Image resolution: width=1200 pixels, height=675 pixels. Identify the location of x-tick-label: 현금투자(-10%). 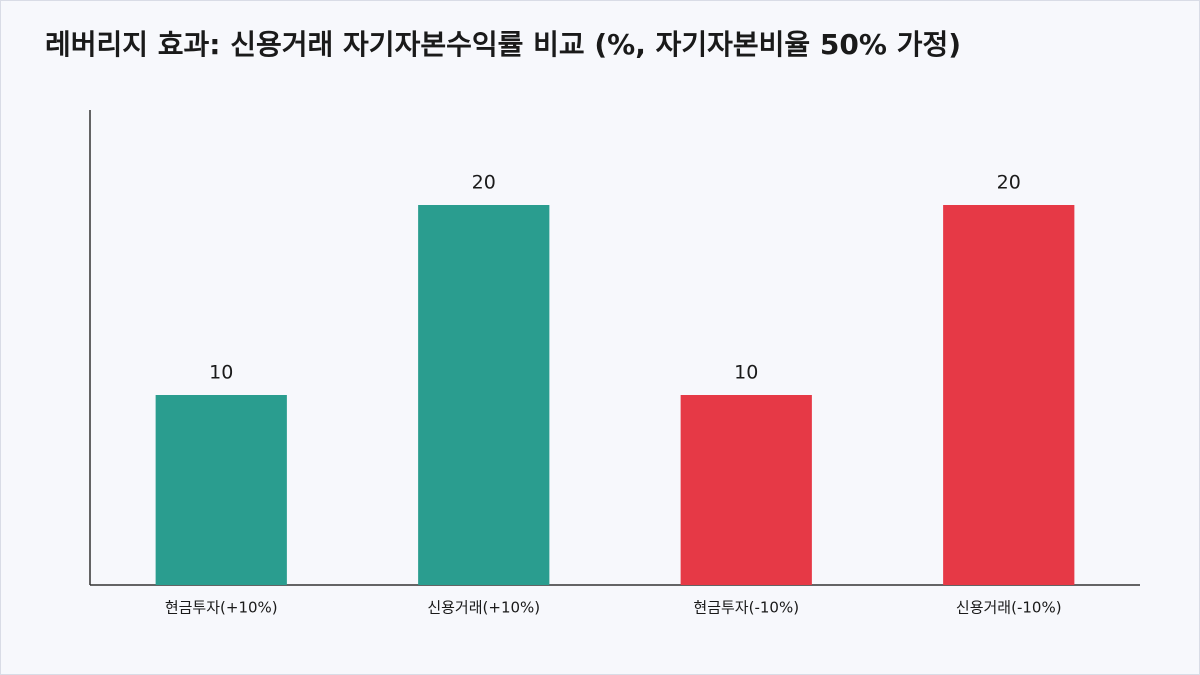
(746, 608).